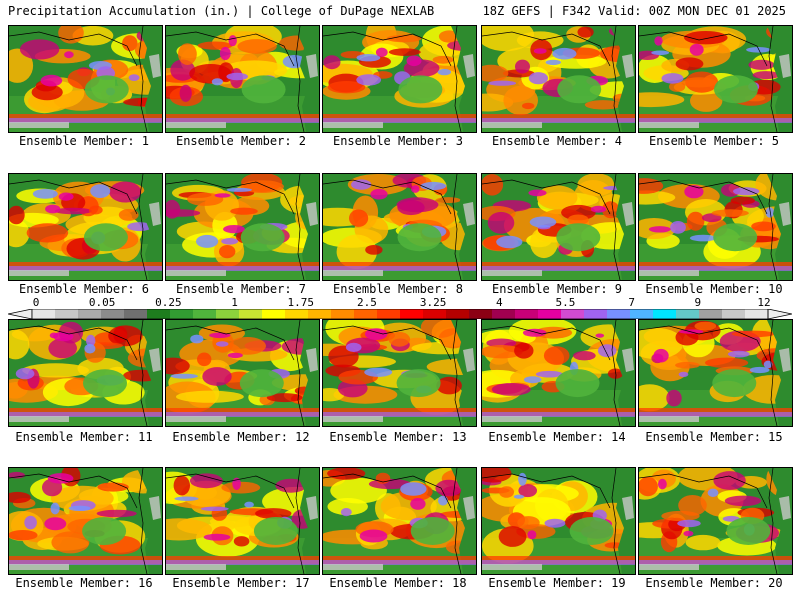  Describe the element at coordinates (398, 141) in the screenshot. I see `ensemble-member-label: Ensemble Member: 3` at that location.